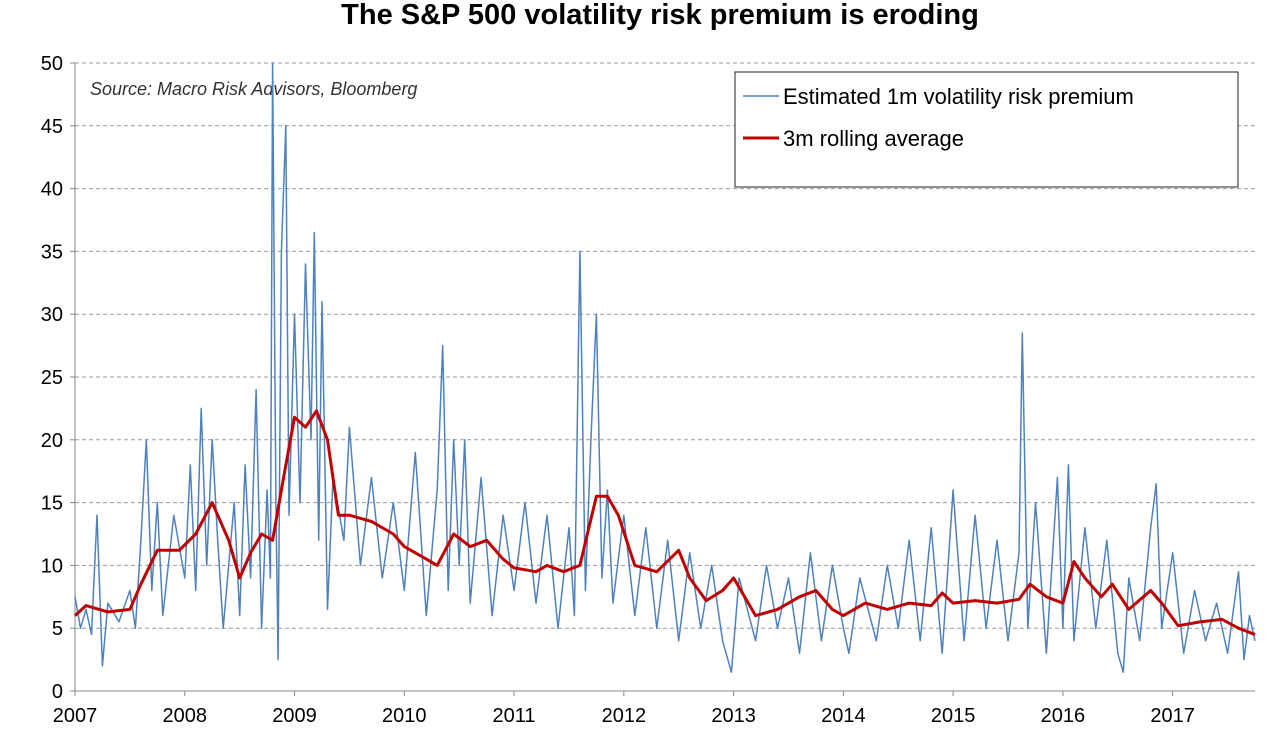  What do you see at coordinates (873, 138) in the screenshot?
I see `legend-label: 3m rolling average` at bounding box center [873, 138].